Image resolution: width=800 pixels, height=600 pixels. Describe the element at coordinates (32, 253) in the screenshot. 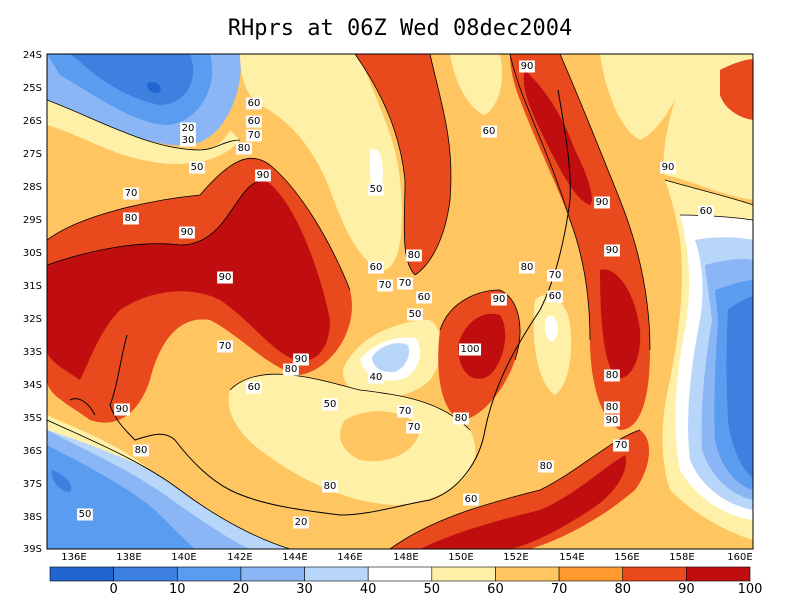

I see `lat-label: 30S` at that location.